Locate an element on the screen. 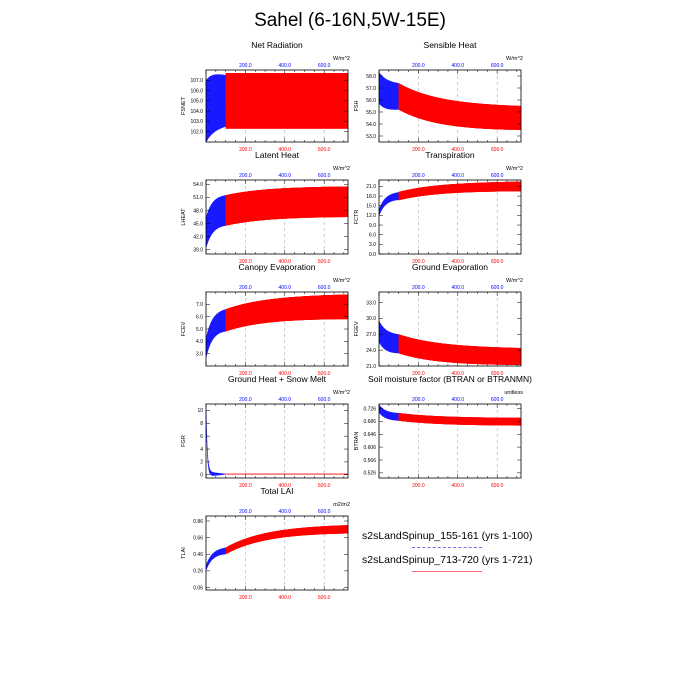 The height and width of the screenshot is (700, 700). y-tick-label: 15.0 is located at coordinates (371, 207).